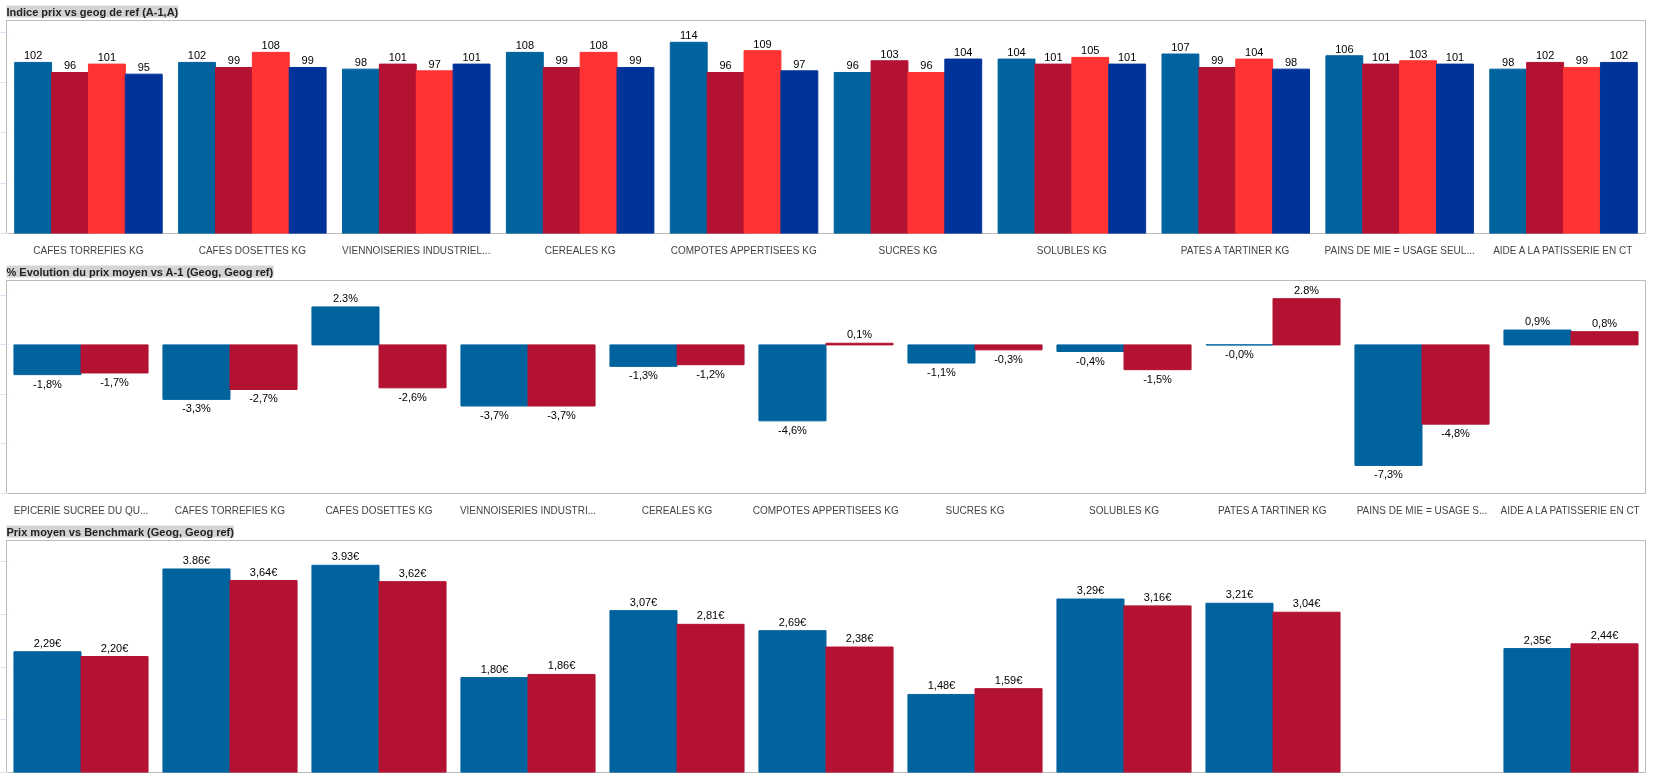  What do you see at coordinates (92, 11) in the screenshot?
I see `chart-title: Indice prix vs geog de ref (A-1,A)` at bounding box center [92, 11].